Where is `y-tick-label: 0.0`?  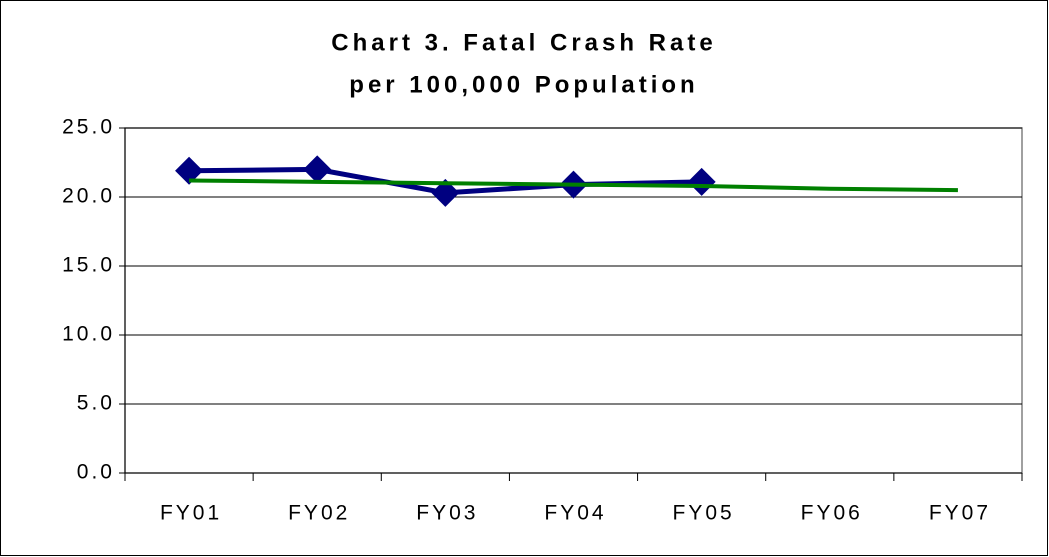
y-tick-label: 0.0 is located at coordinates (96, 472).